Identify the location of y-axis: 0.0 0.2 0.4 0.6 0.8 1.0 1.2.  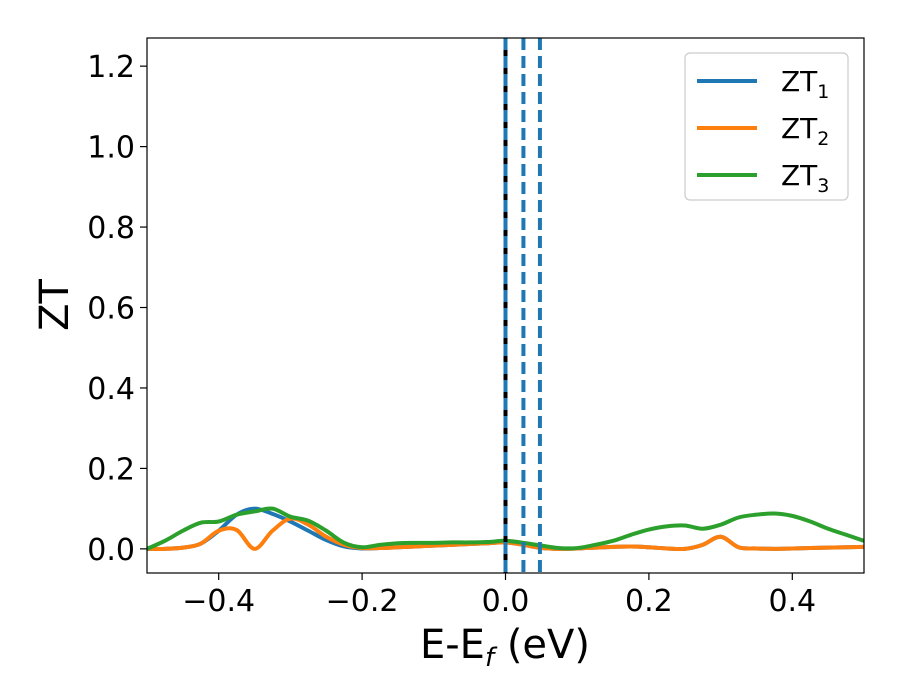
(117, 309).